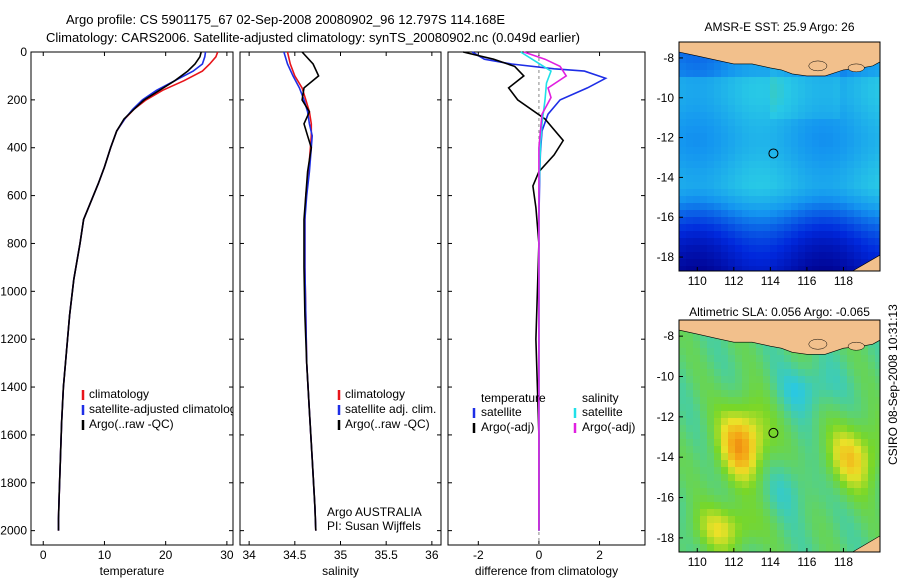  What do you see at coordinates (432, 555) in the screenshot?
I see `salinity-xtick-label: 36` at bounding box center [432, 555].